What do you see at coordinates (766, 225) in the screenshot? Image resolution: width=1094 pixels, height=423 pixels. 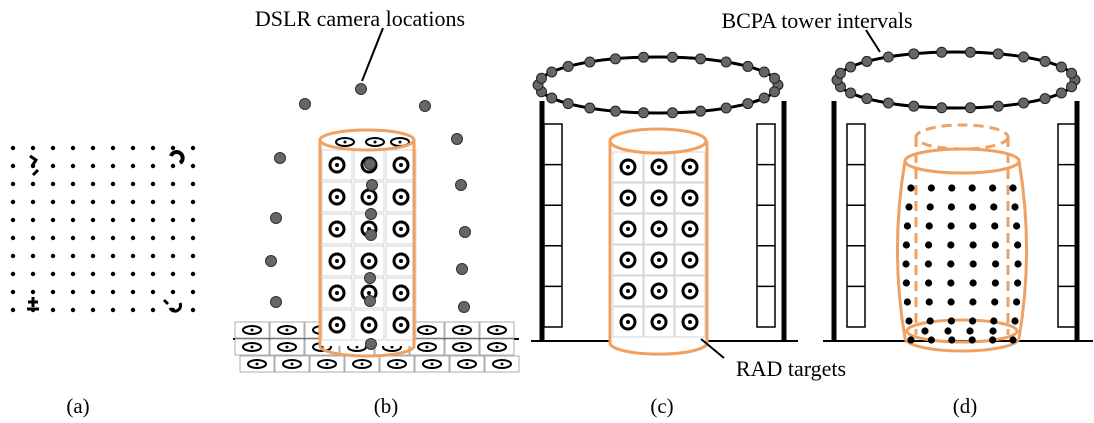 I see `tower-right-ladder` at bounding box center [766, 225].